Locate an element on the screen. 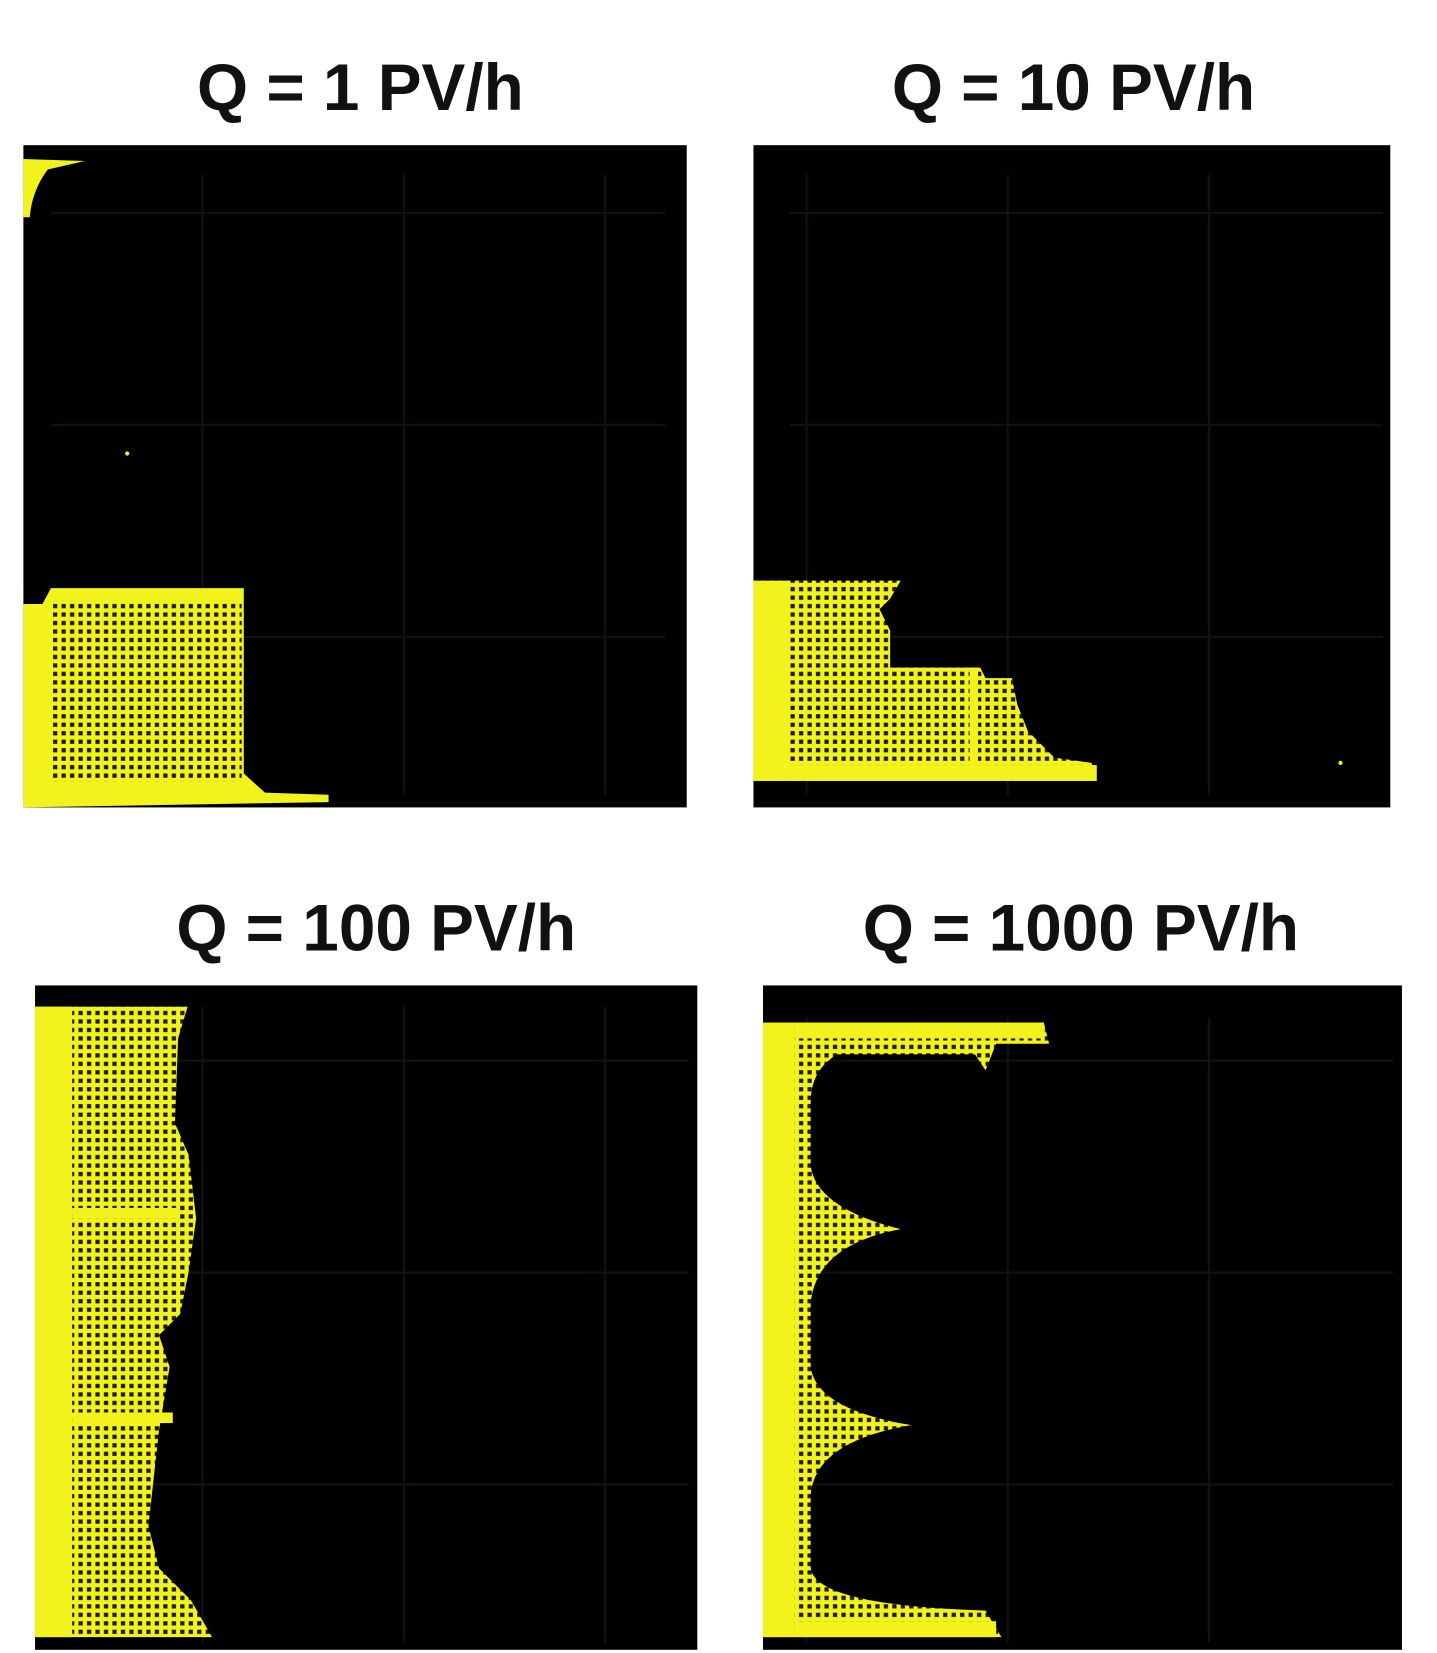  panel-title: Q = 1 PV/h is located at coordinates (360, 87).